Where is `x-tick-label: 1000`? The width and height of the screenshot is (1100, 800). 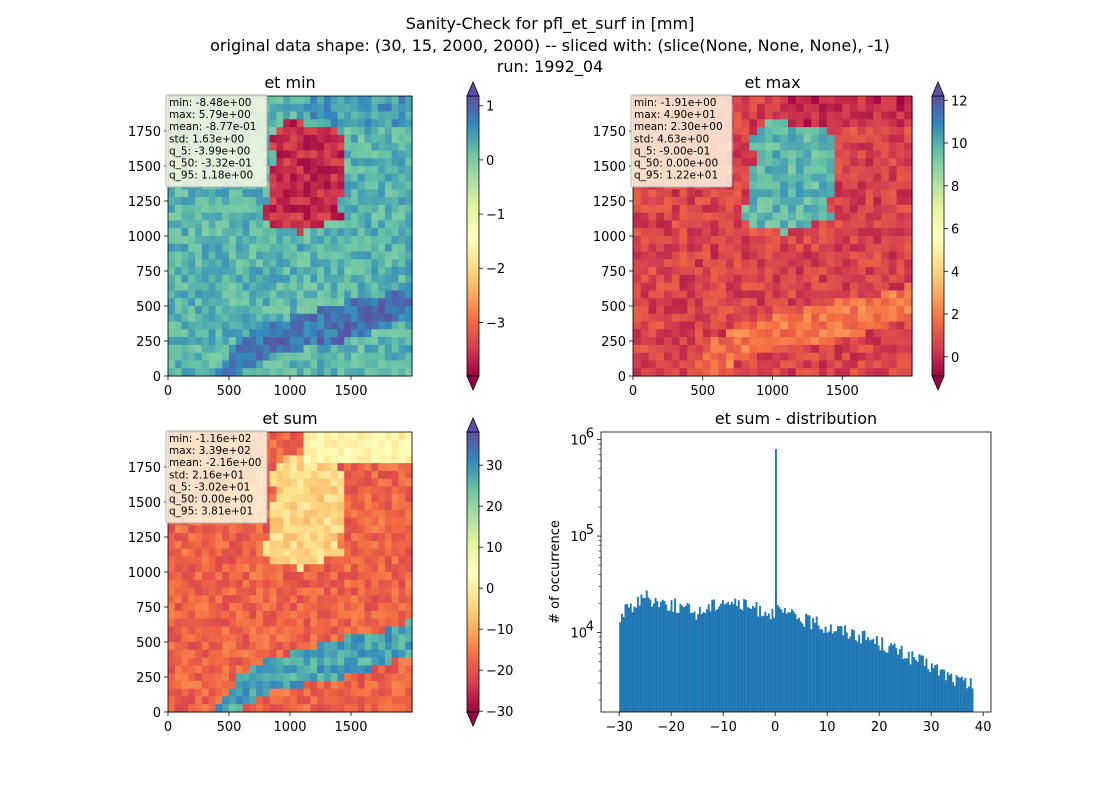
x-tick-label: 1000 is located at coordinates (289, 727).